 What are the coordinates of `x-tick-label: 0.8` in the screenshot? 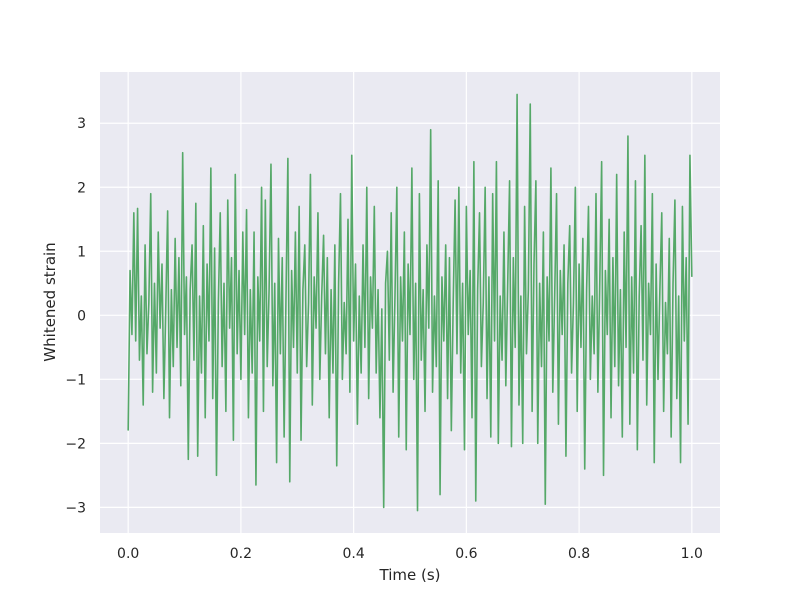 It's located at (579, 554).